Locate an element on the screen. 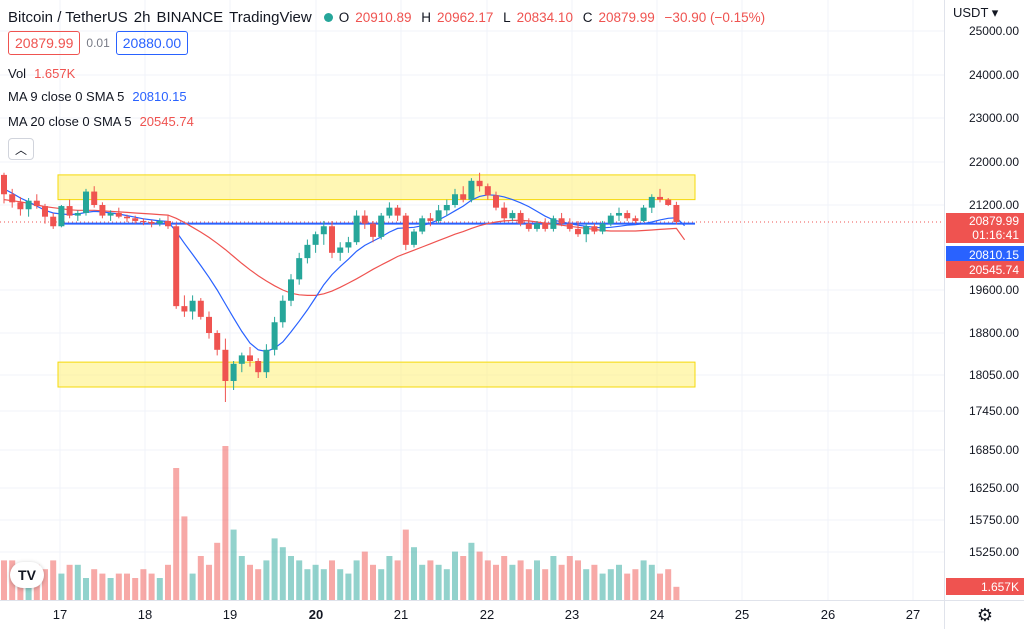  interval-label: 2h is located at coordinates (142, 17).